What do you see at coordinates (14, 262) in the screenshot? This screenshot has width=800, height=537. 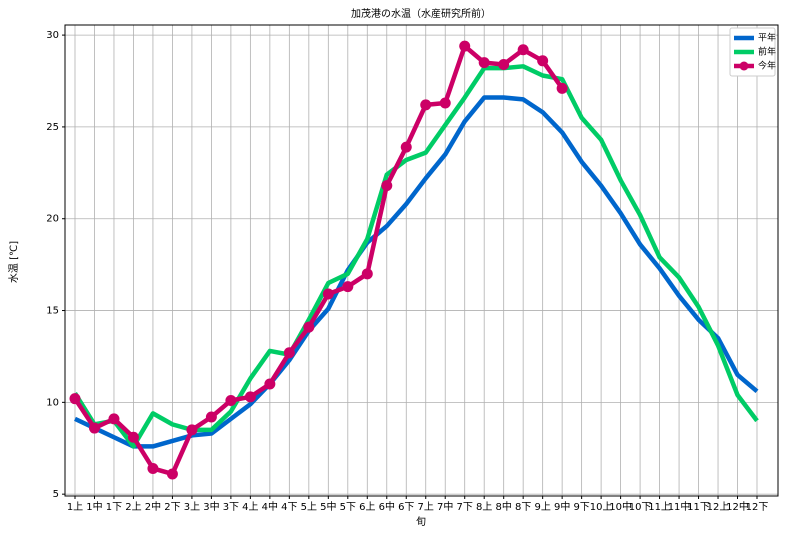 I see `y-axis-label: 水温 [℃]` at bounding box center [14, 262].